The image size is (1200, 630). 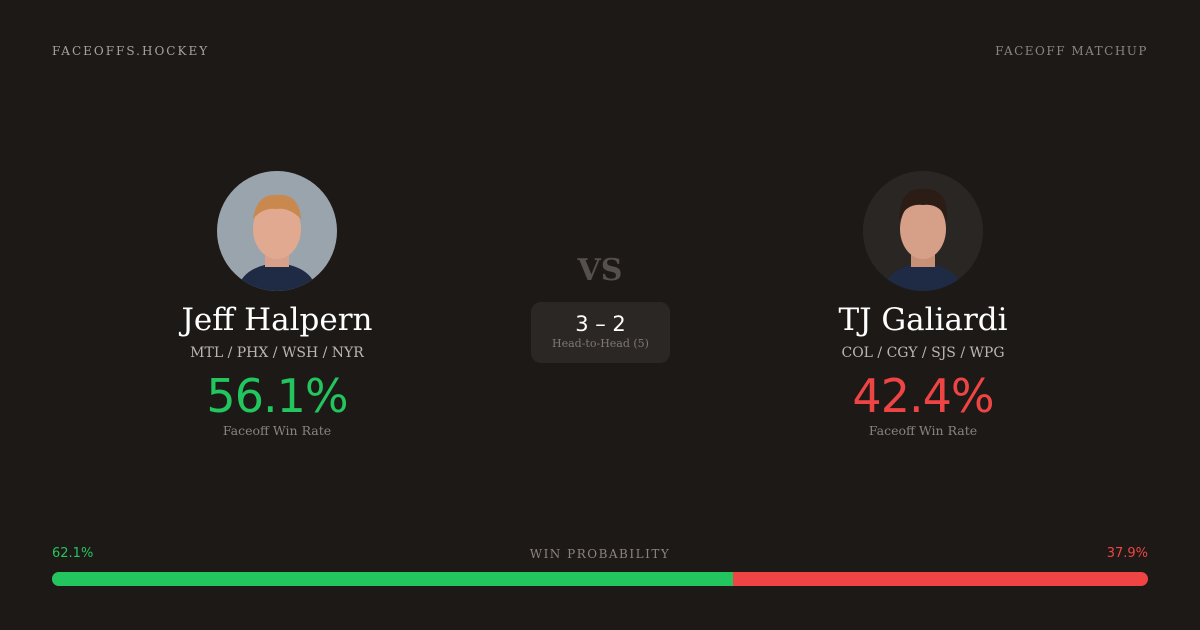 What do you see at coordinates (1127, 553) in the screenshot?
I see `win-probability-right: 37.9%` at bounding box center [1127, 553].